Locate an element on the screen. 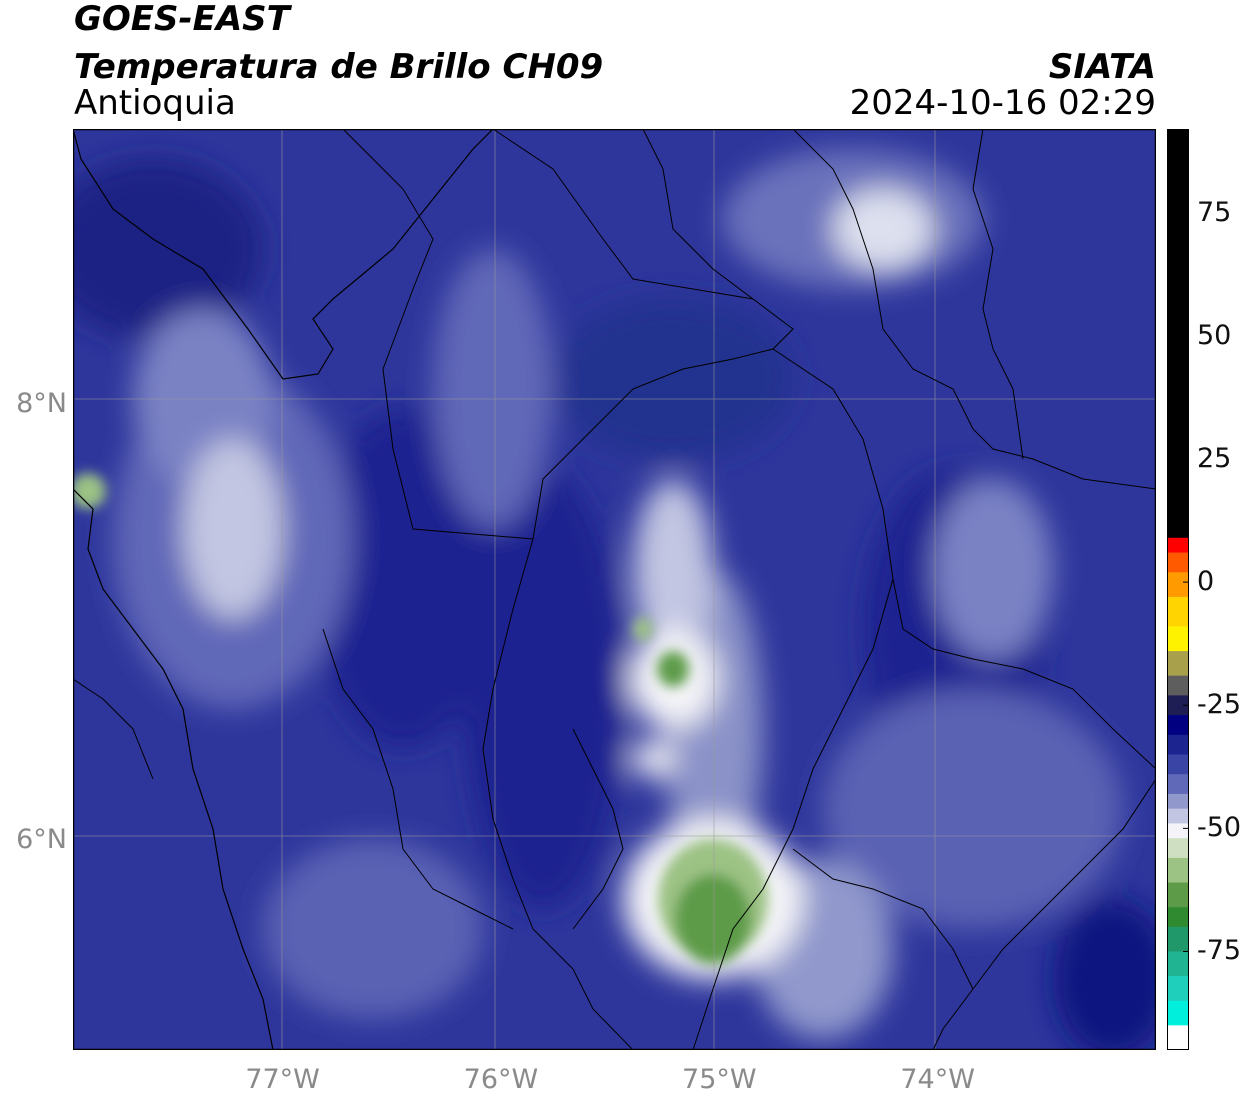 The width and height of the screenshot is (1252, 1099). agency-label: SIATA is located at coordinates (1102, 67).